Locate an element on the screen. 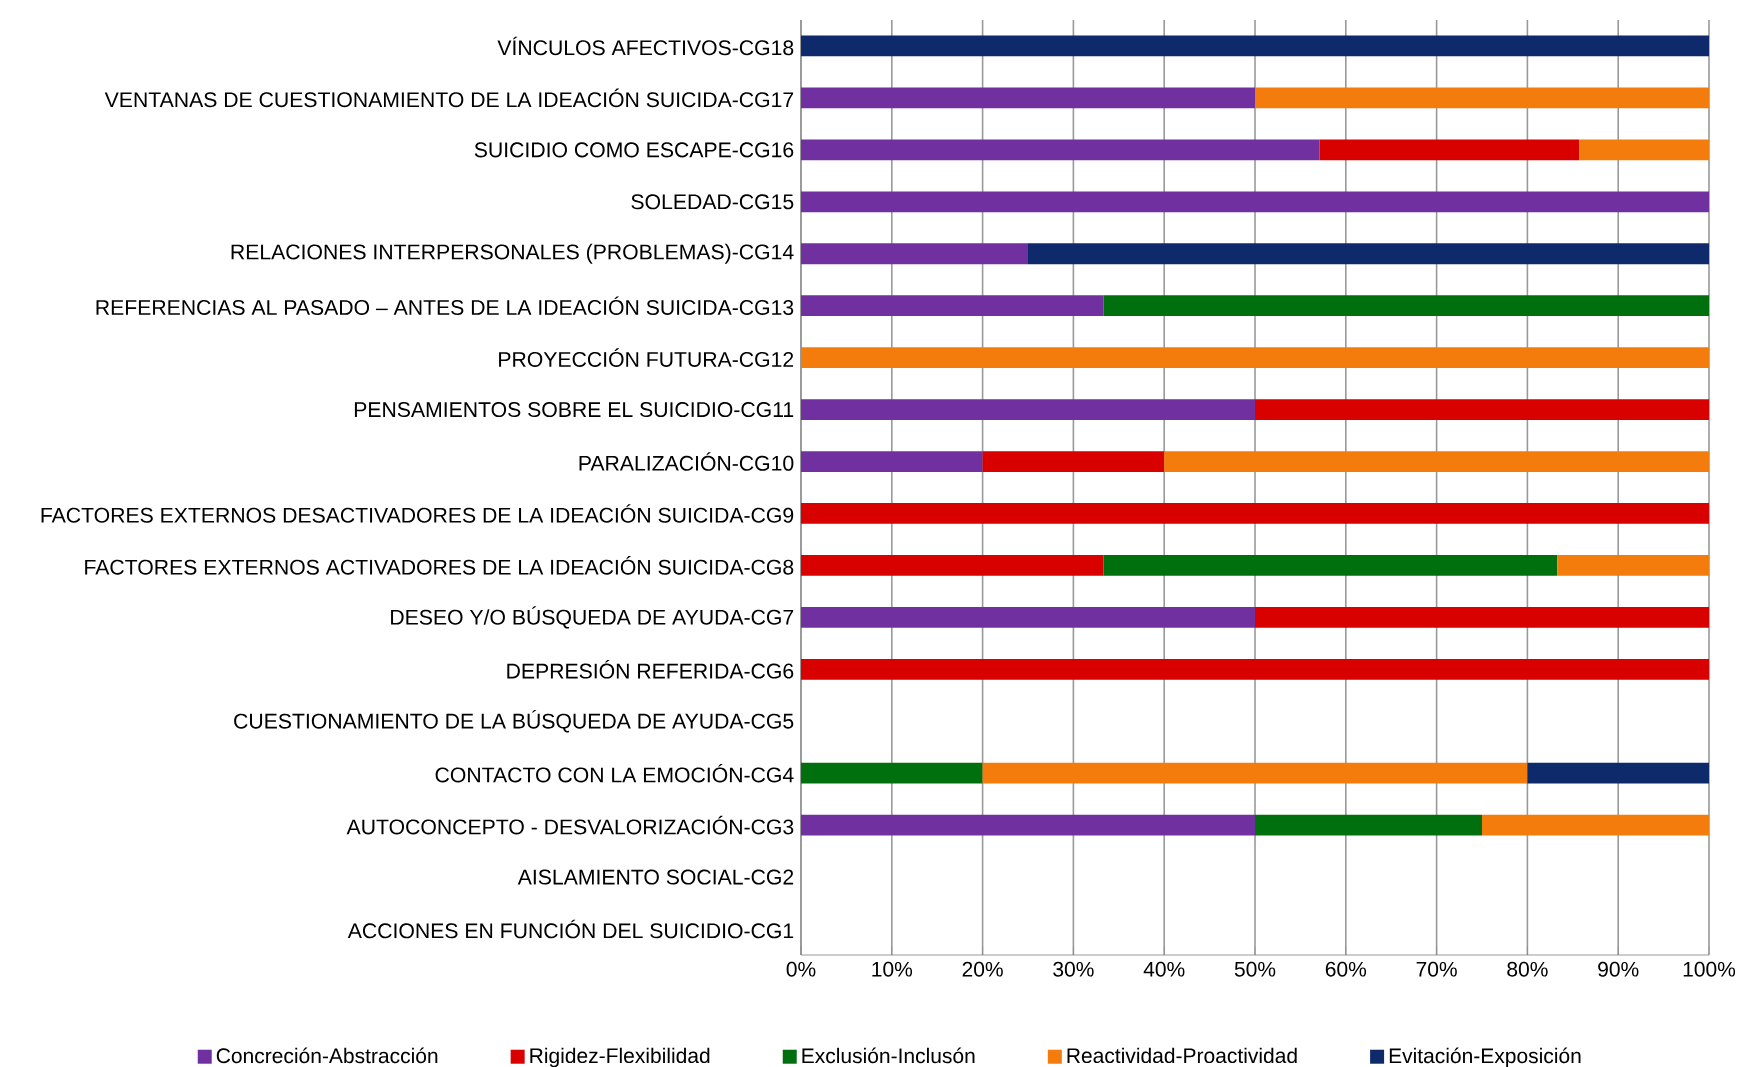  x-tick-label: 30% is located at coordinates (1073, 969).